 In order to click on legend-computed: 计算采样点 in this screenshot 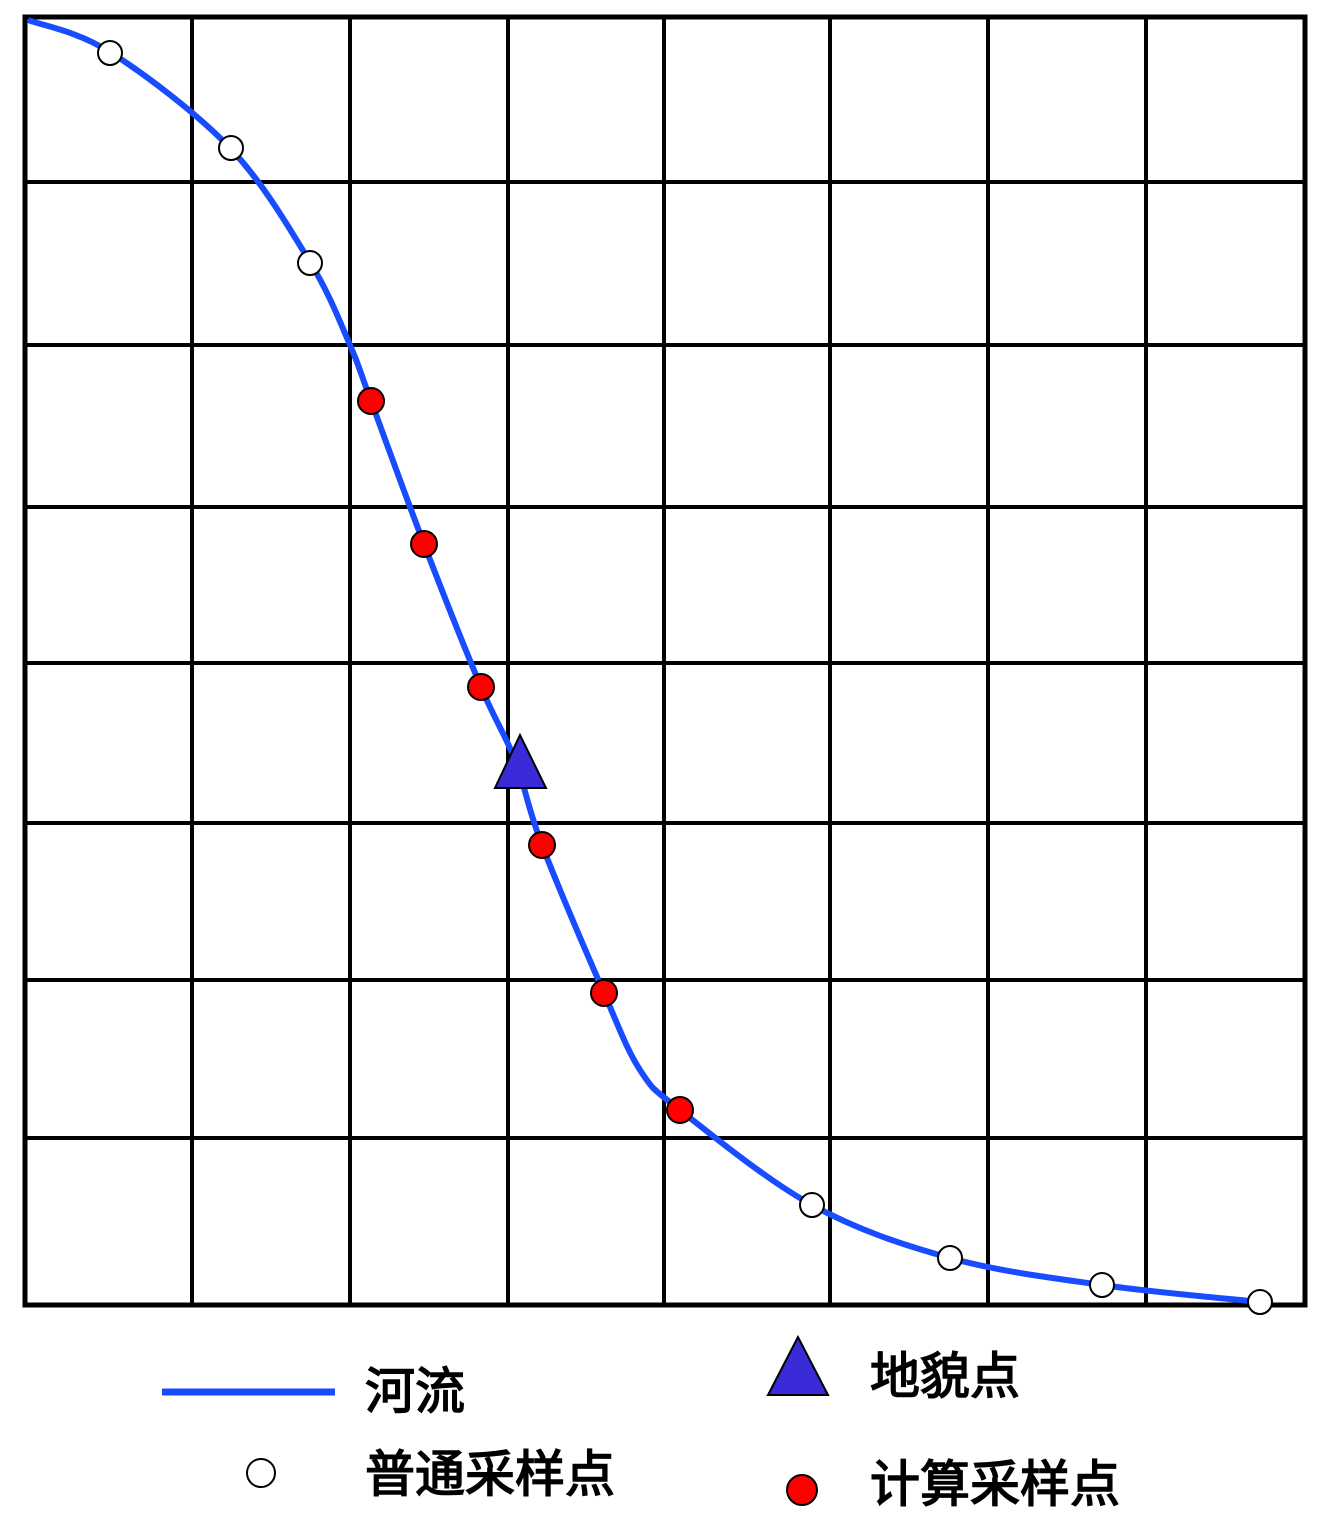, I will do `click(995, 1485)`.